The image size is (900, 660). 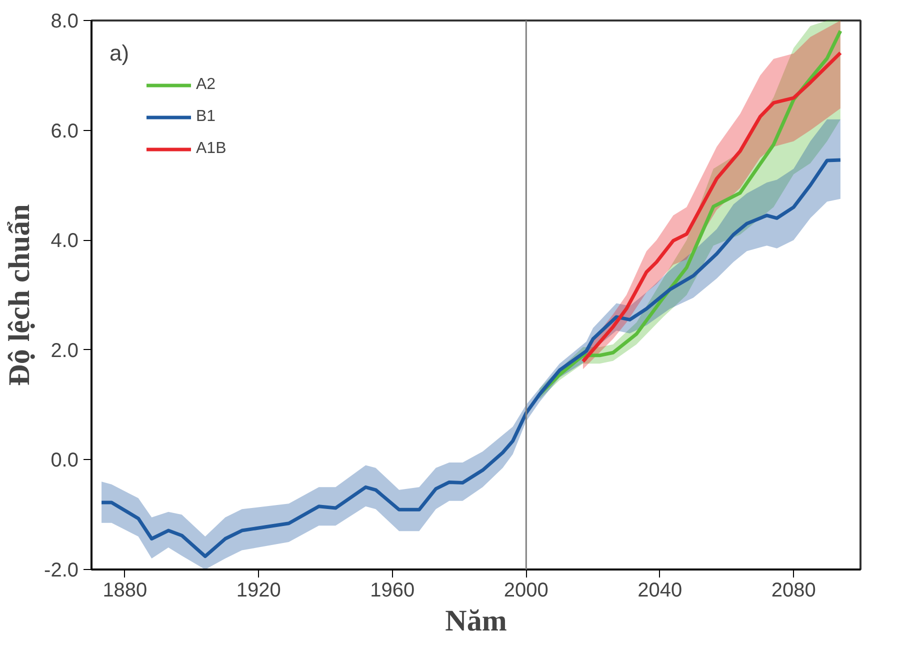 I want to click on legend-label: B1, so click(x=206, y=117).